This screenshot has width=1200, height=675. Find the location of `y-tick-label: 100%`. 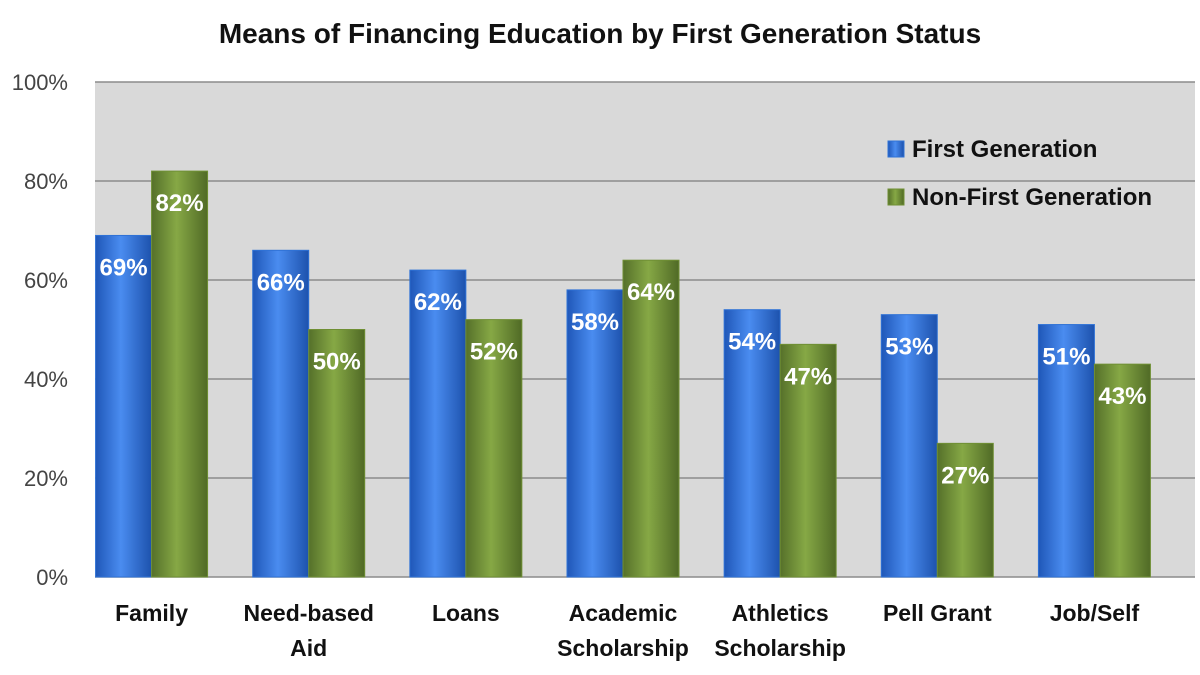

y-tick-label: 100% is located at coordinates (40, 82).